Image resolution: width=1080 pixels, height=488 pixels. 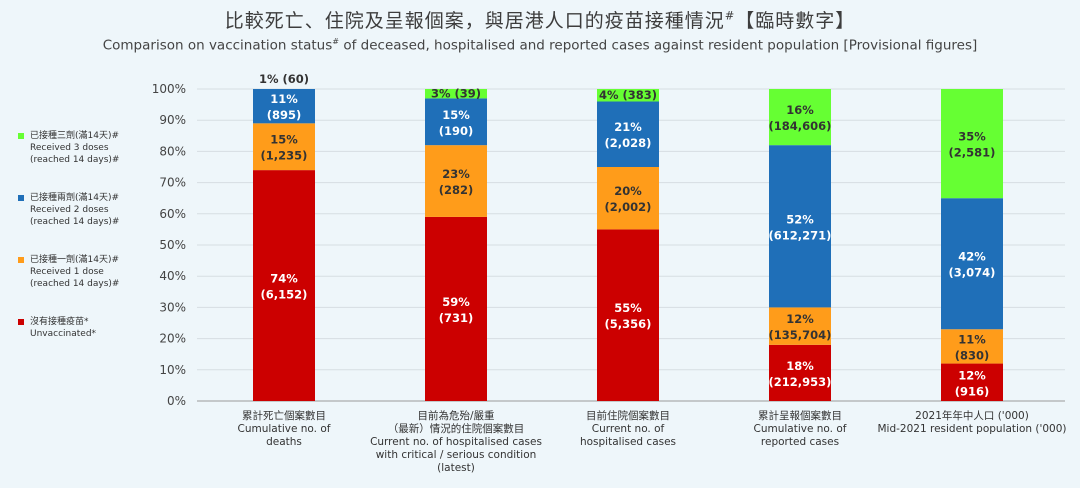 What do you see at coordinates (172, 214) in the screenshot?
I see `y-tick-label: 60%` at bounding box center [172, 214].